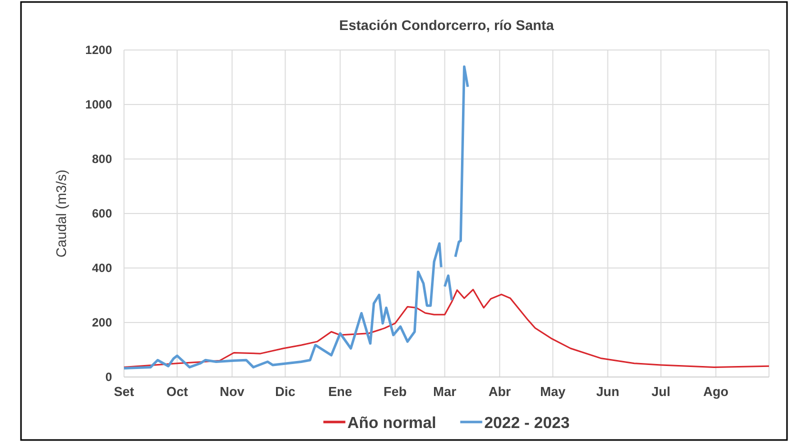 The height and width of the screenshot is (443, 790). Describe the element at coordinates (608, 392) in the screenshot. I see `x-tick-label: Jun` at that location.